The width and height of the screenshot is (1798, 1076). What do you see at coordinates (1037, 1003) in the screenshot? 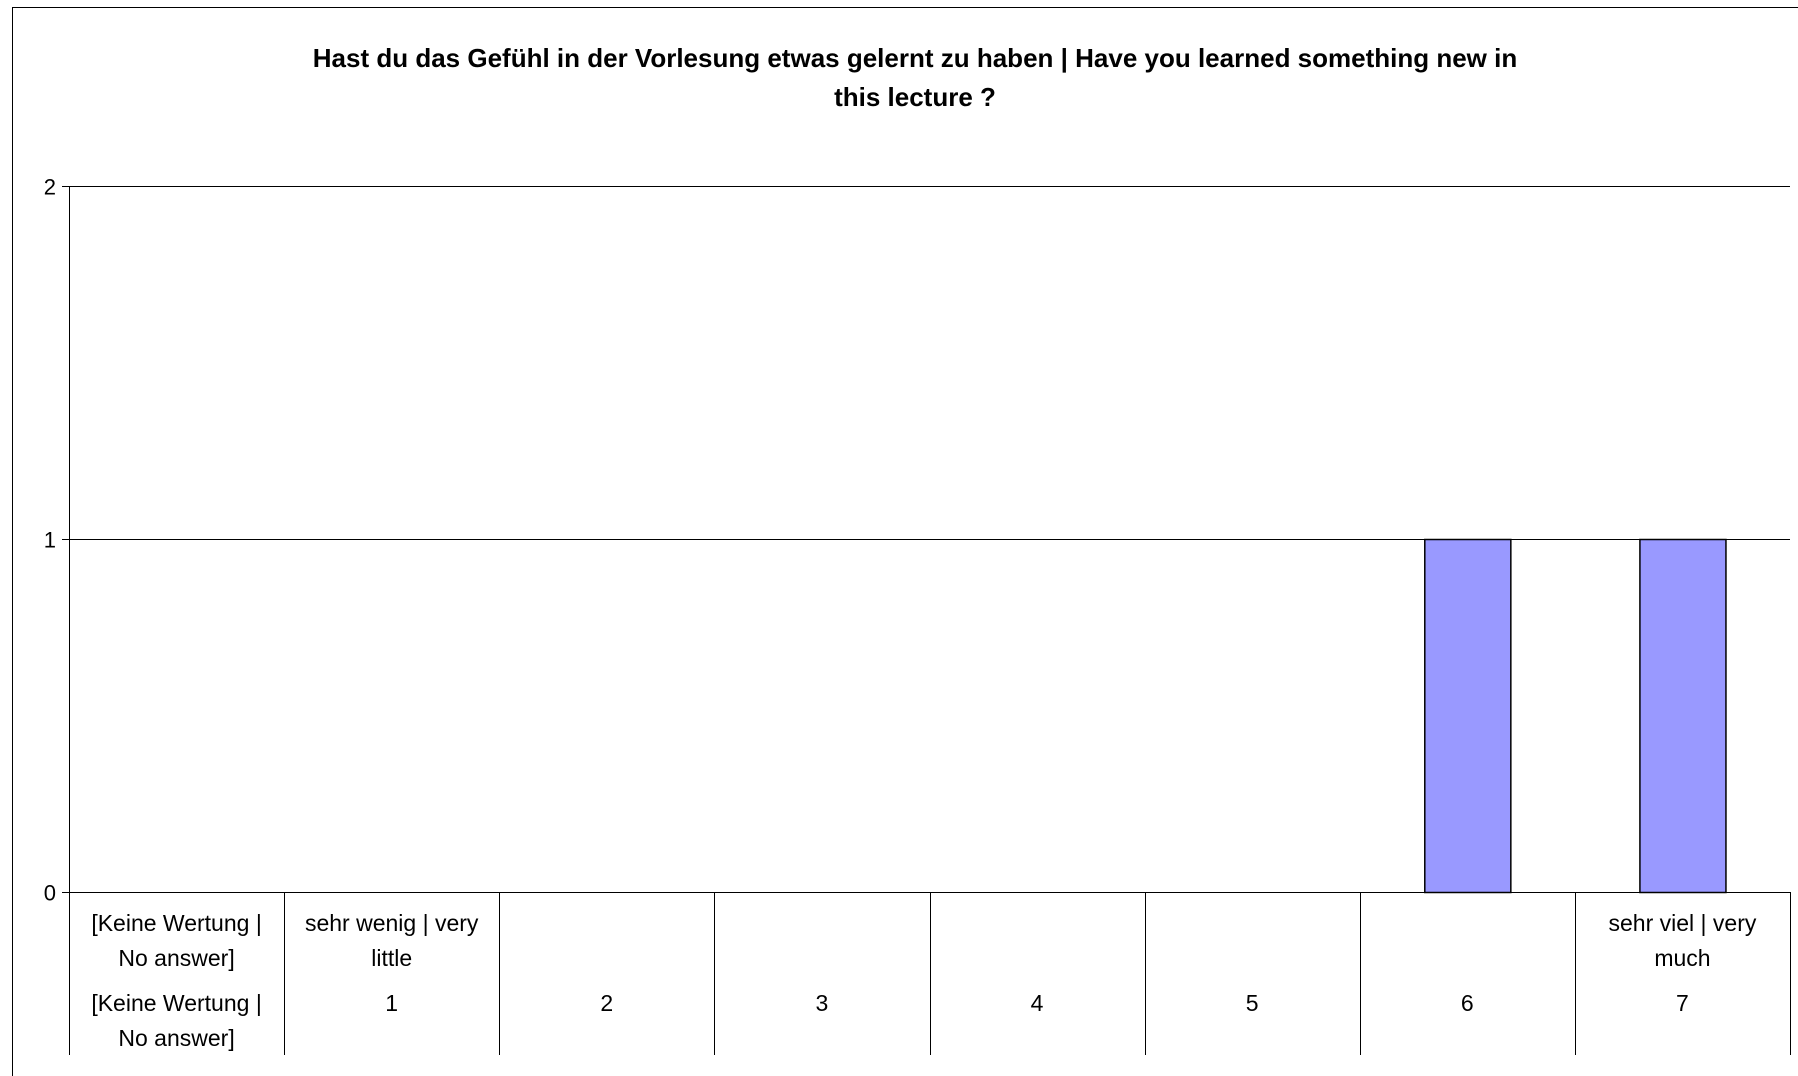
I see `category-value-label-4-line-0: 4` at bounding box center [1037, 1003].